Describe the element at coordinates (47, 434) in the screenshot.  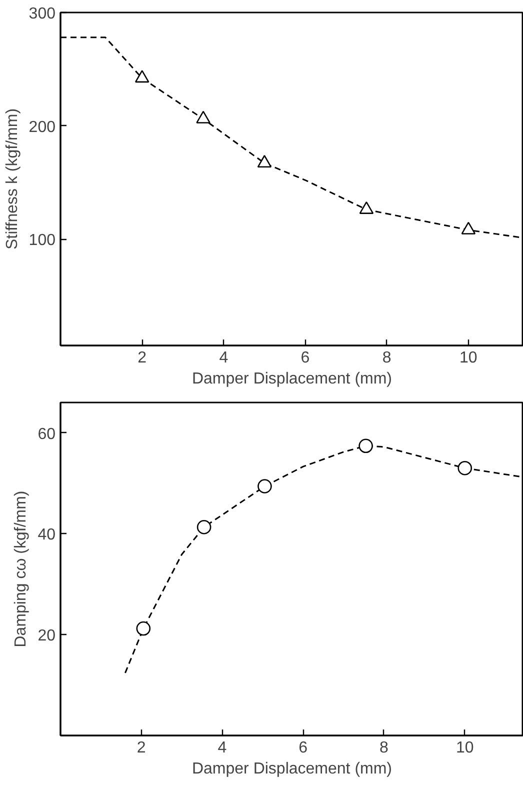
I see `y-tick-label: 60` at that location.